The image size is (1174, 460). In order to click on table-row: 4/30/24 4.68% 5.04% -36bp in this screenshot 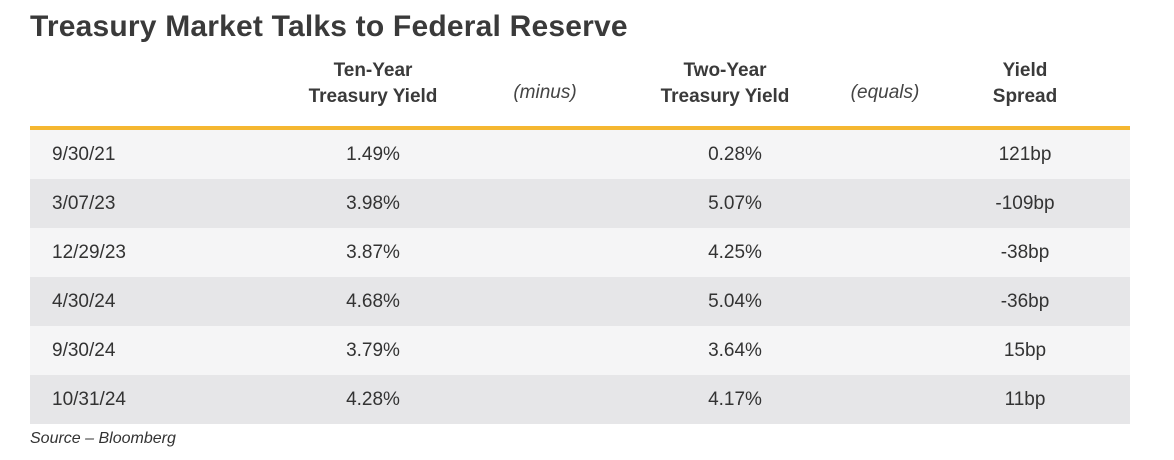, I will do `click(580, 301)`.